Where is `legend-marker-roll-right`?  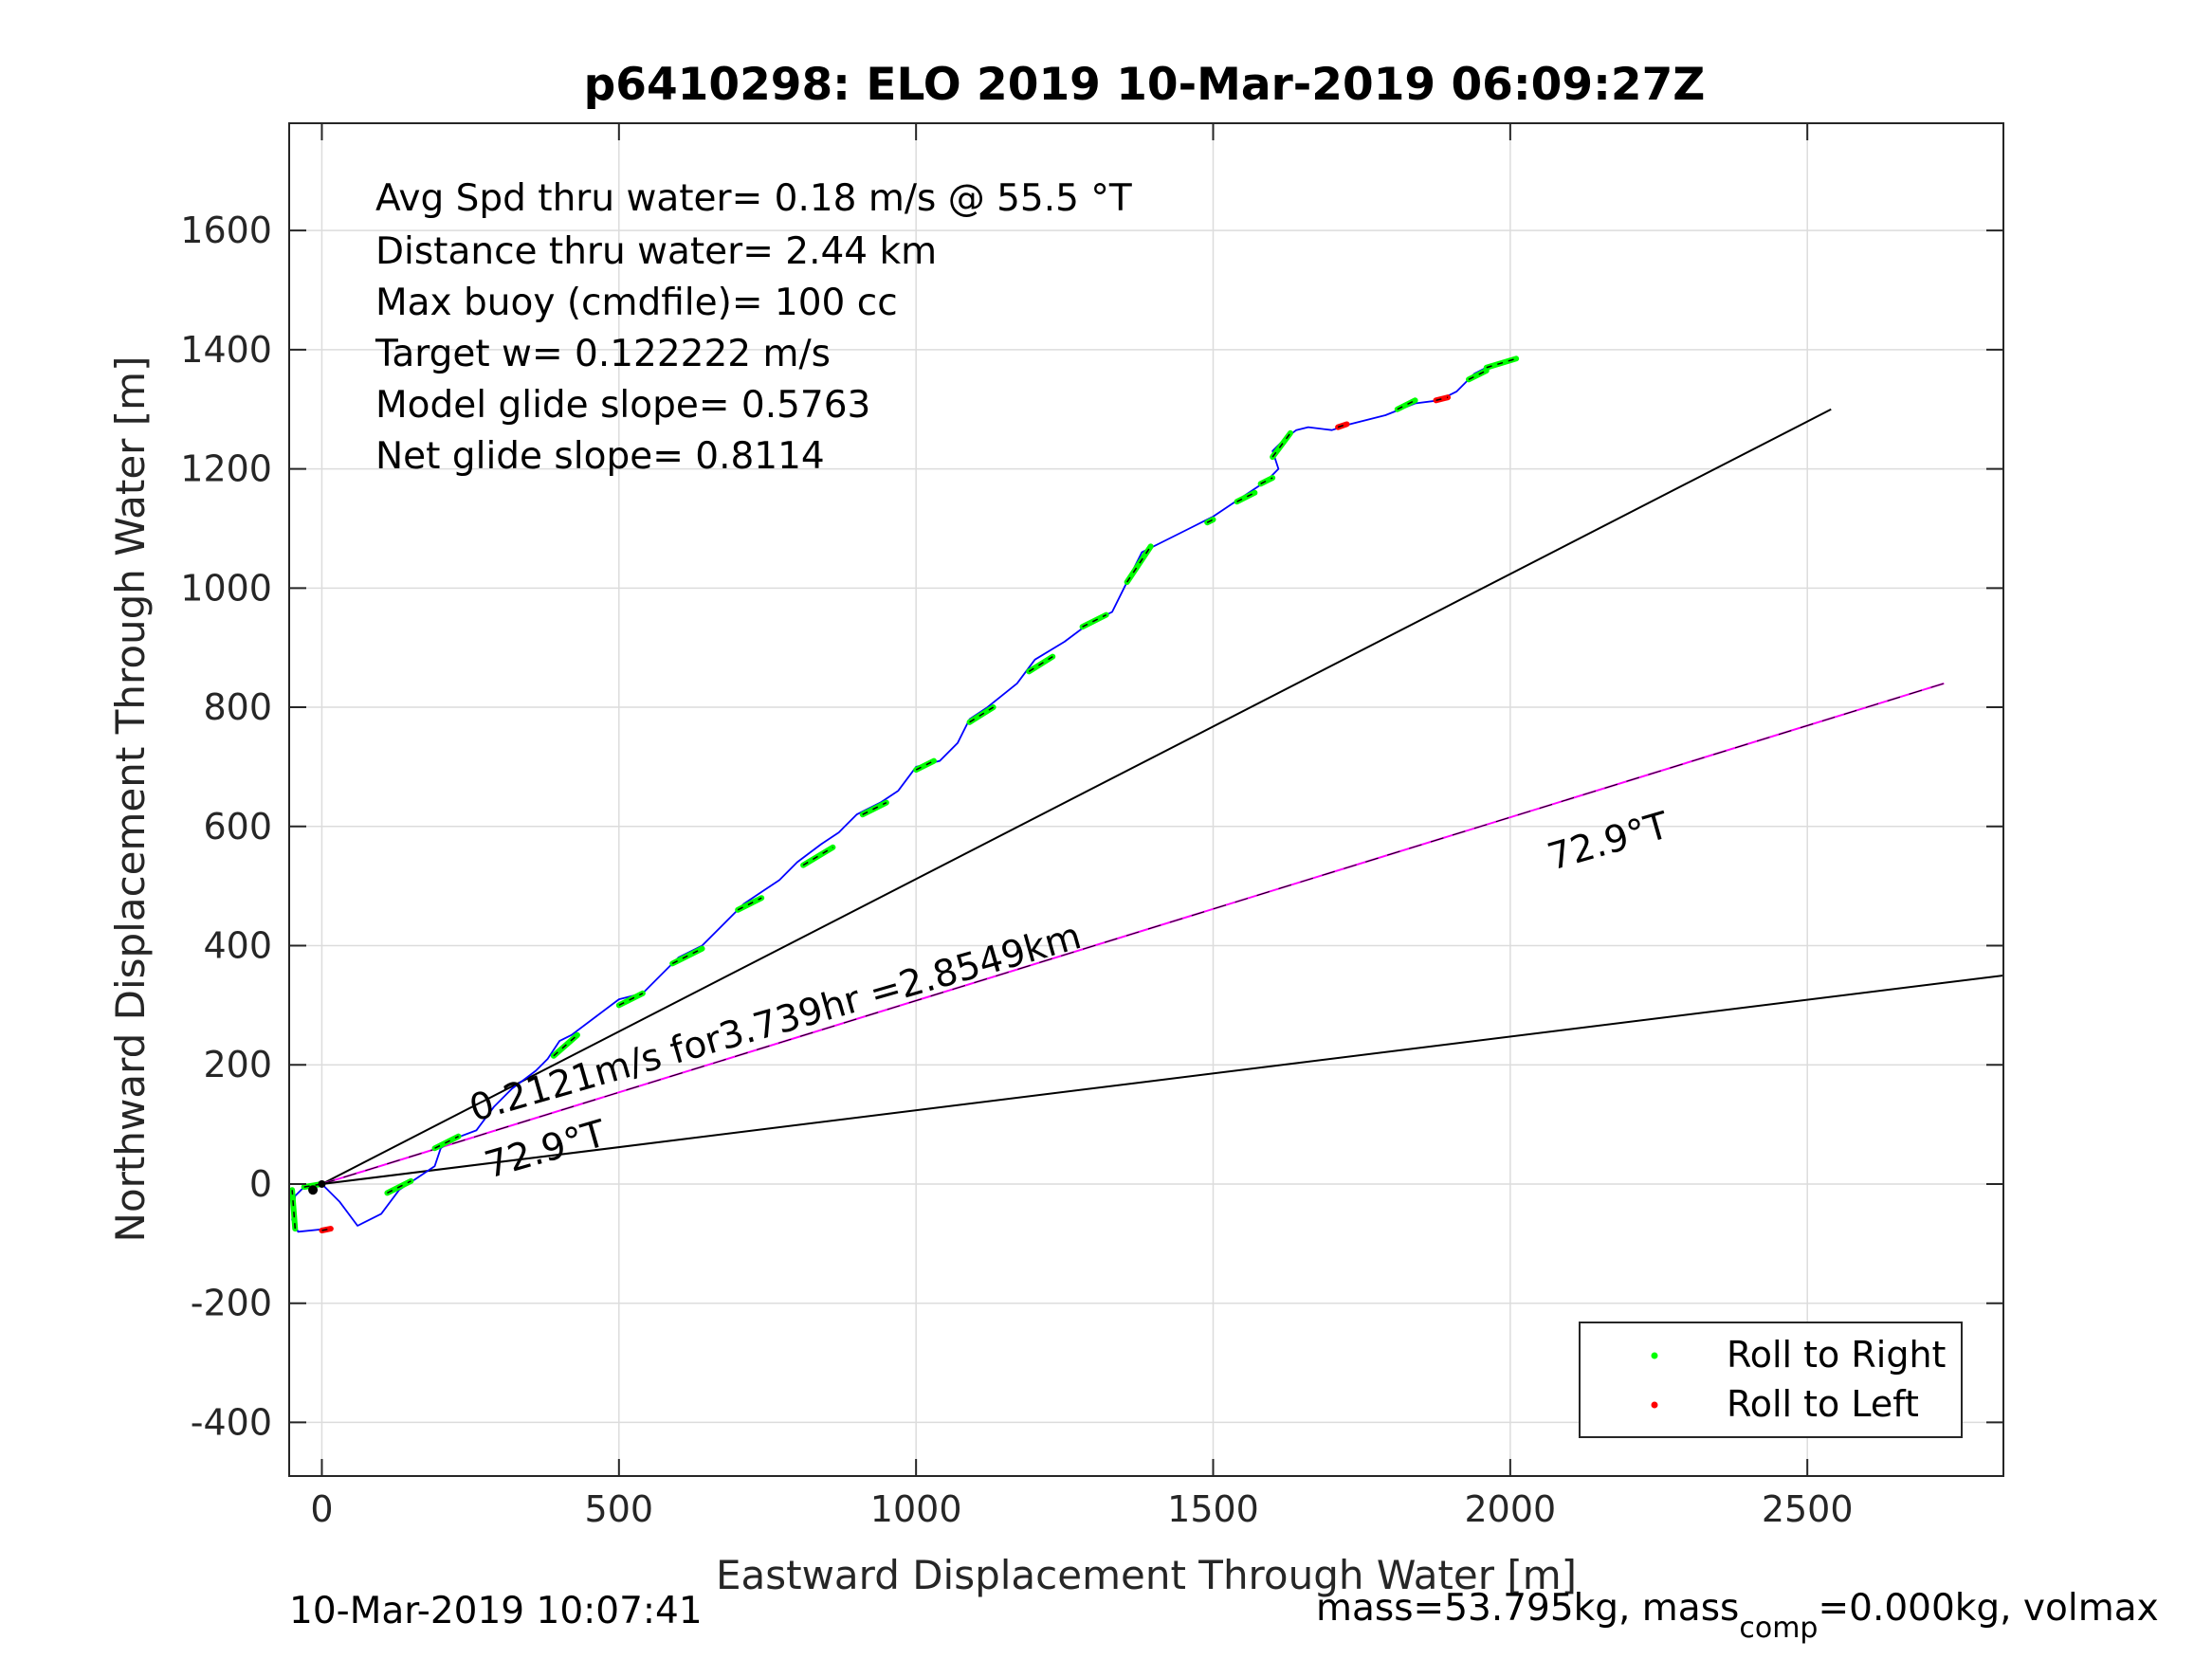 legend-marker-roll-right is located at coordinates (1654, 1355).